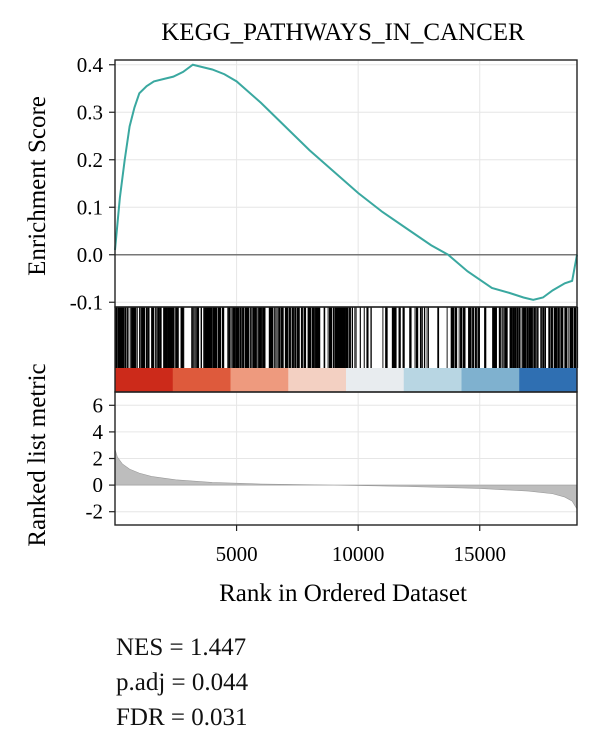 This screenshot has height=755, width=600. What do you see at coordinates (90, 65) in the screenshot?
I see `y-tick-label-enrichment: 0.4` at bounding box center [90, 65].